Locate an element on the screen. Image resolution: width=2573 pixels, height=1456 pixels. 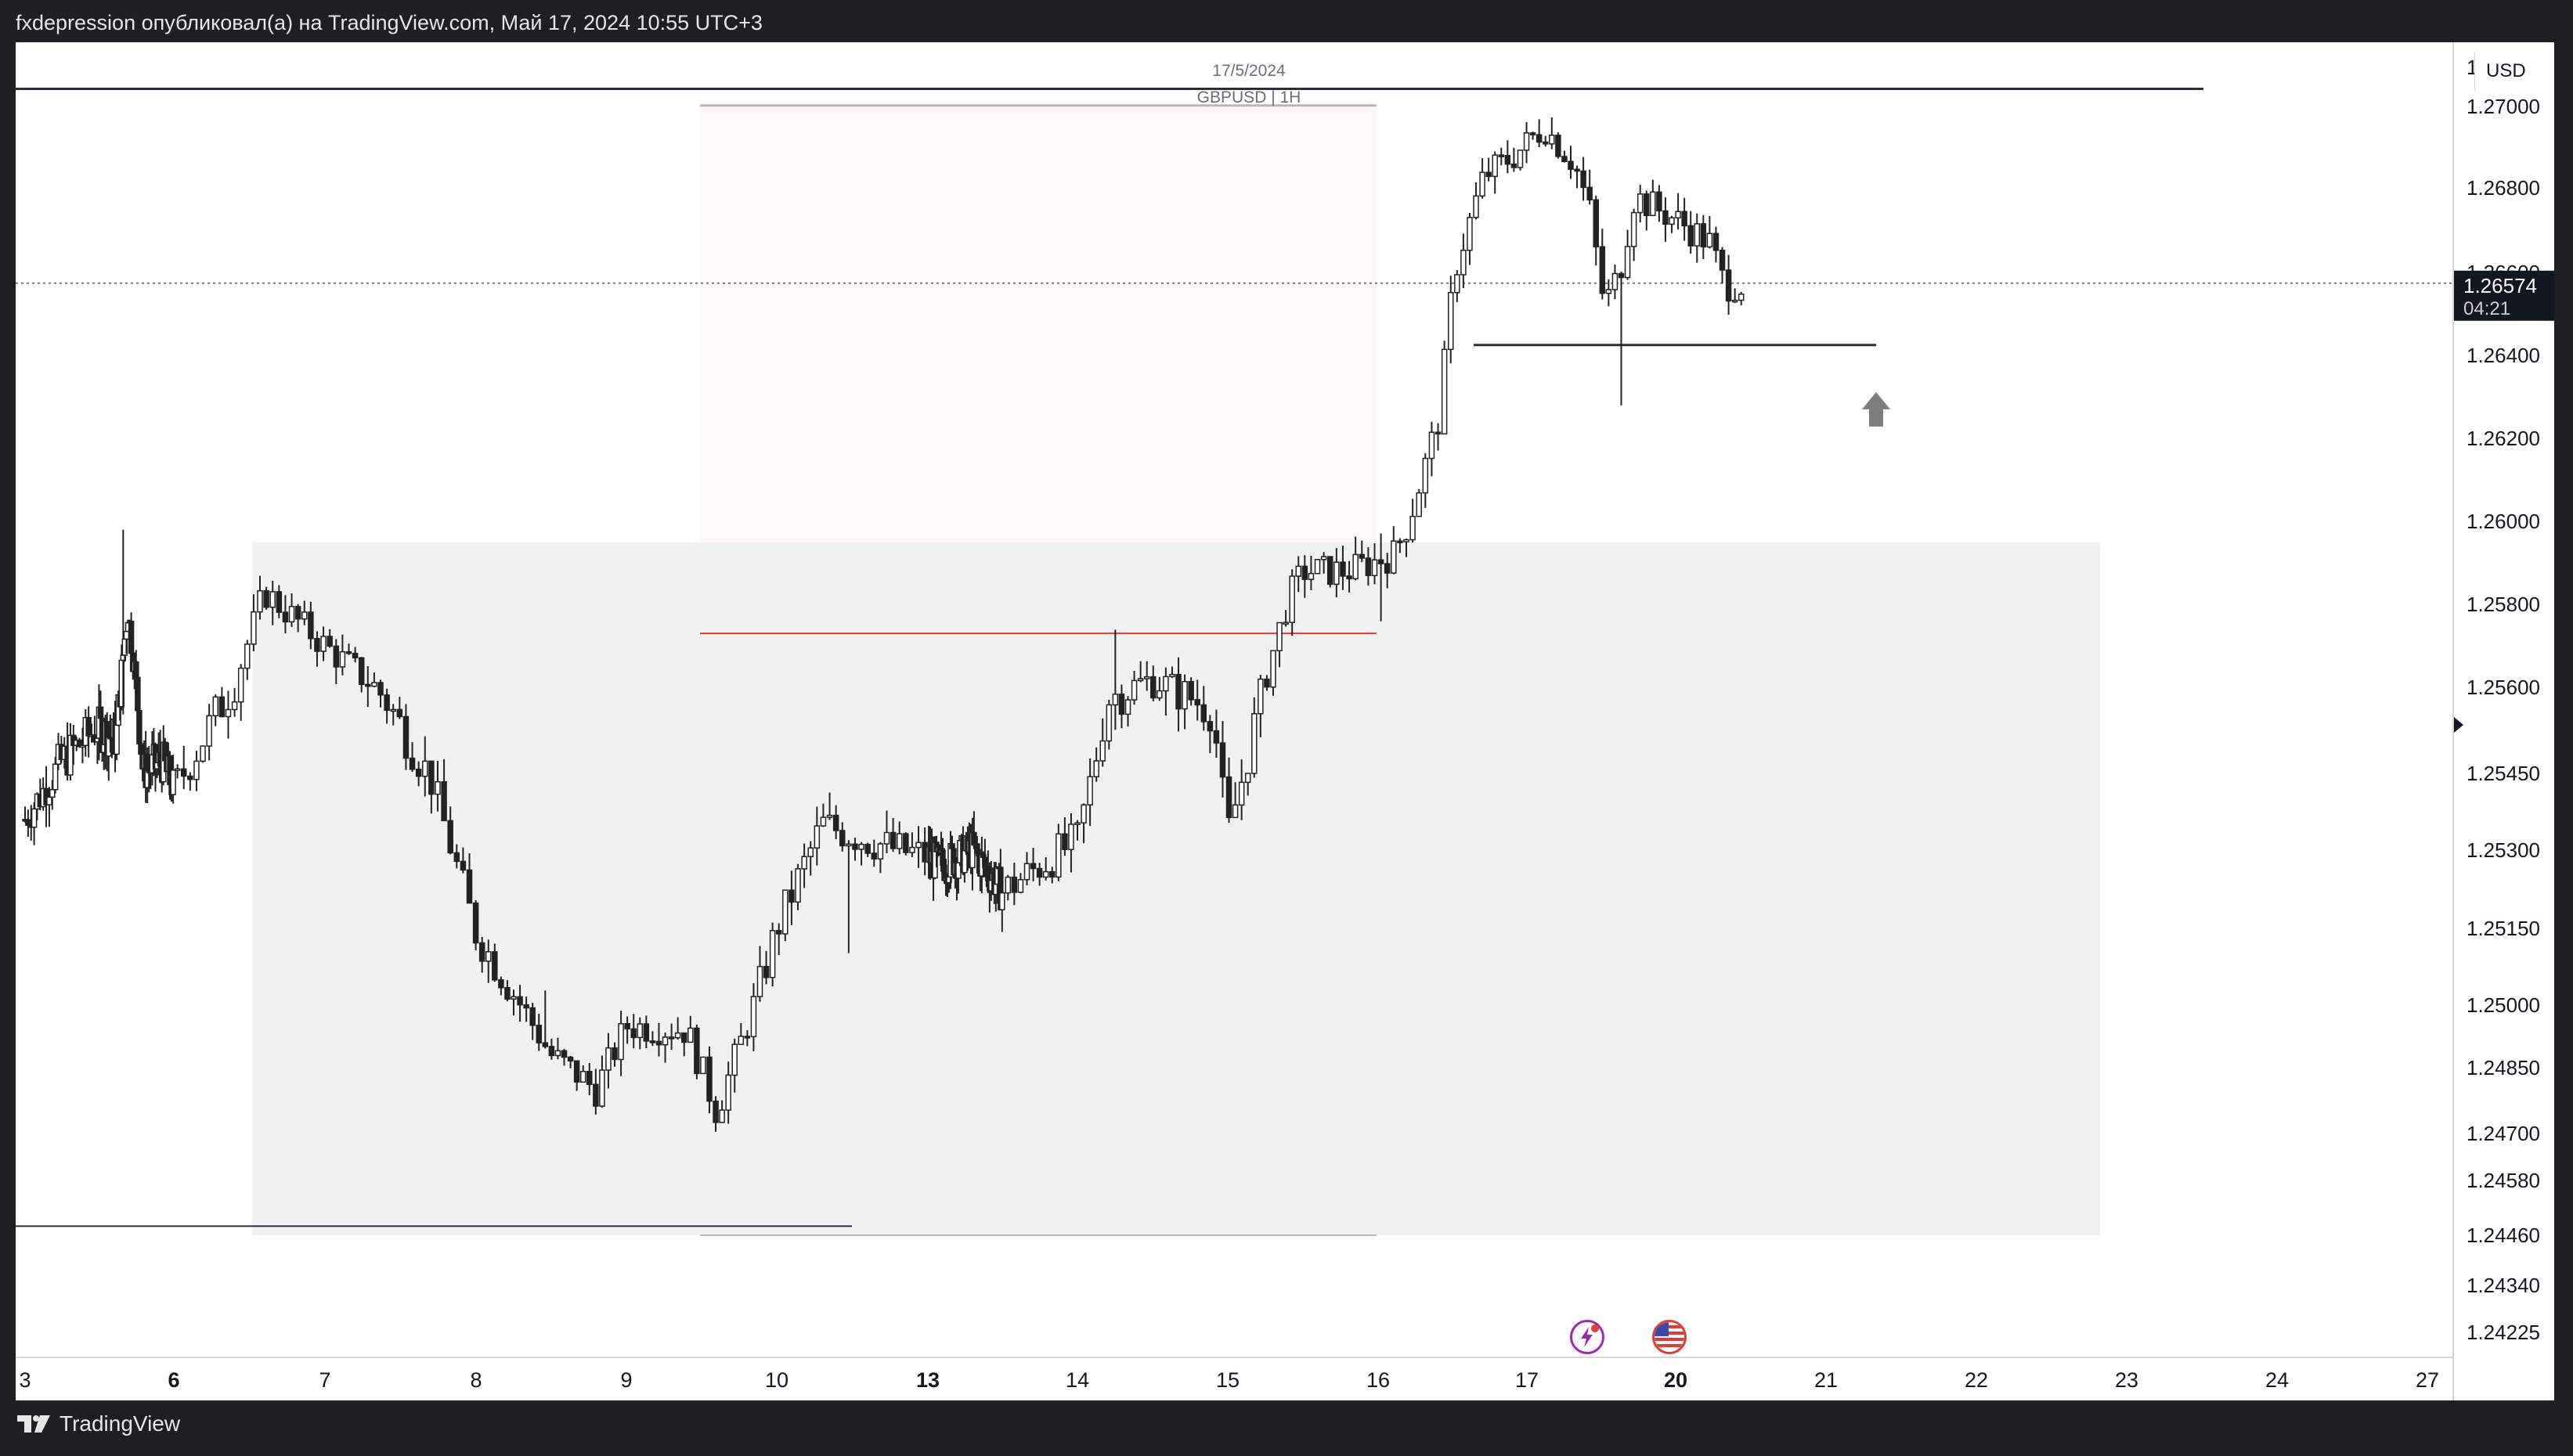
tradingview-brand: TradingView is located at coordinates (98, 1423).